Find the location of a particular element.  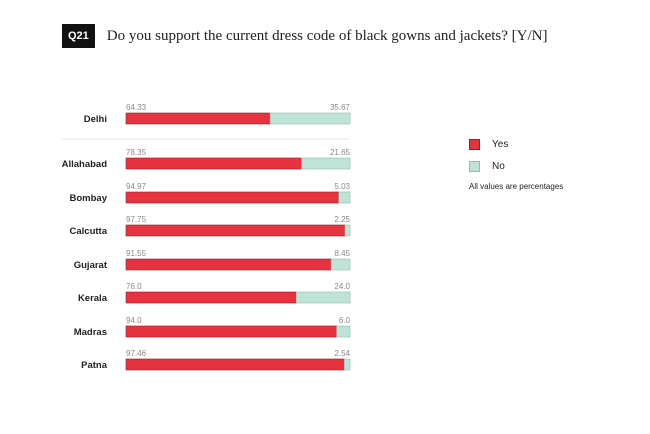

bar-yes-kerala is located at coordinates (211, 297).